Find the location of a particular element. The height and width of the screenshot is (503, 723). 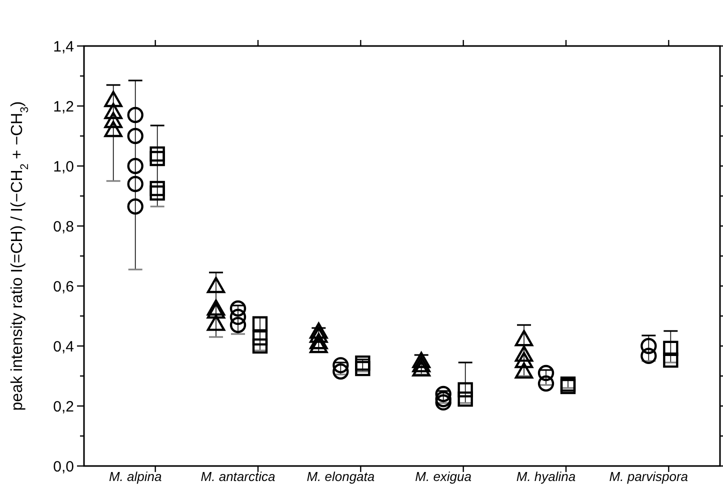

y-tick-label: 1,4 is located at coordinates (63, 47).